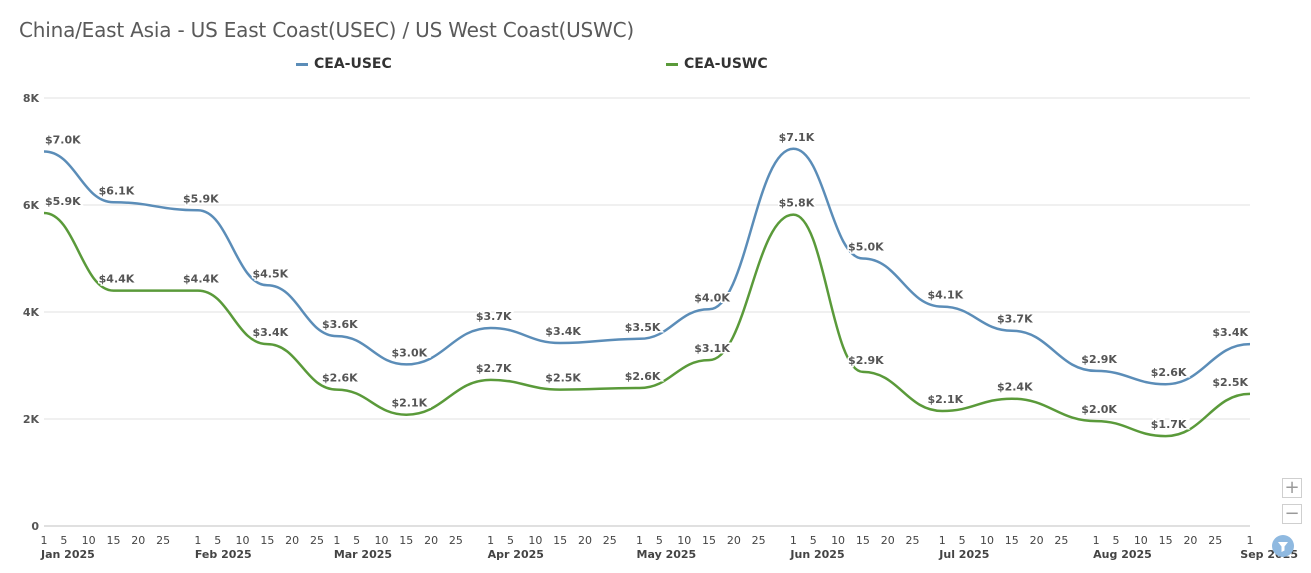  What do you see at coordinates (1292, 514) in the screenshot?
I see `zoom-out-button: −` at bounding box center [1292, 514].